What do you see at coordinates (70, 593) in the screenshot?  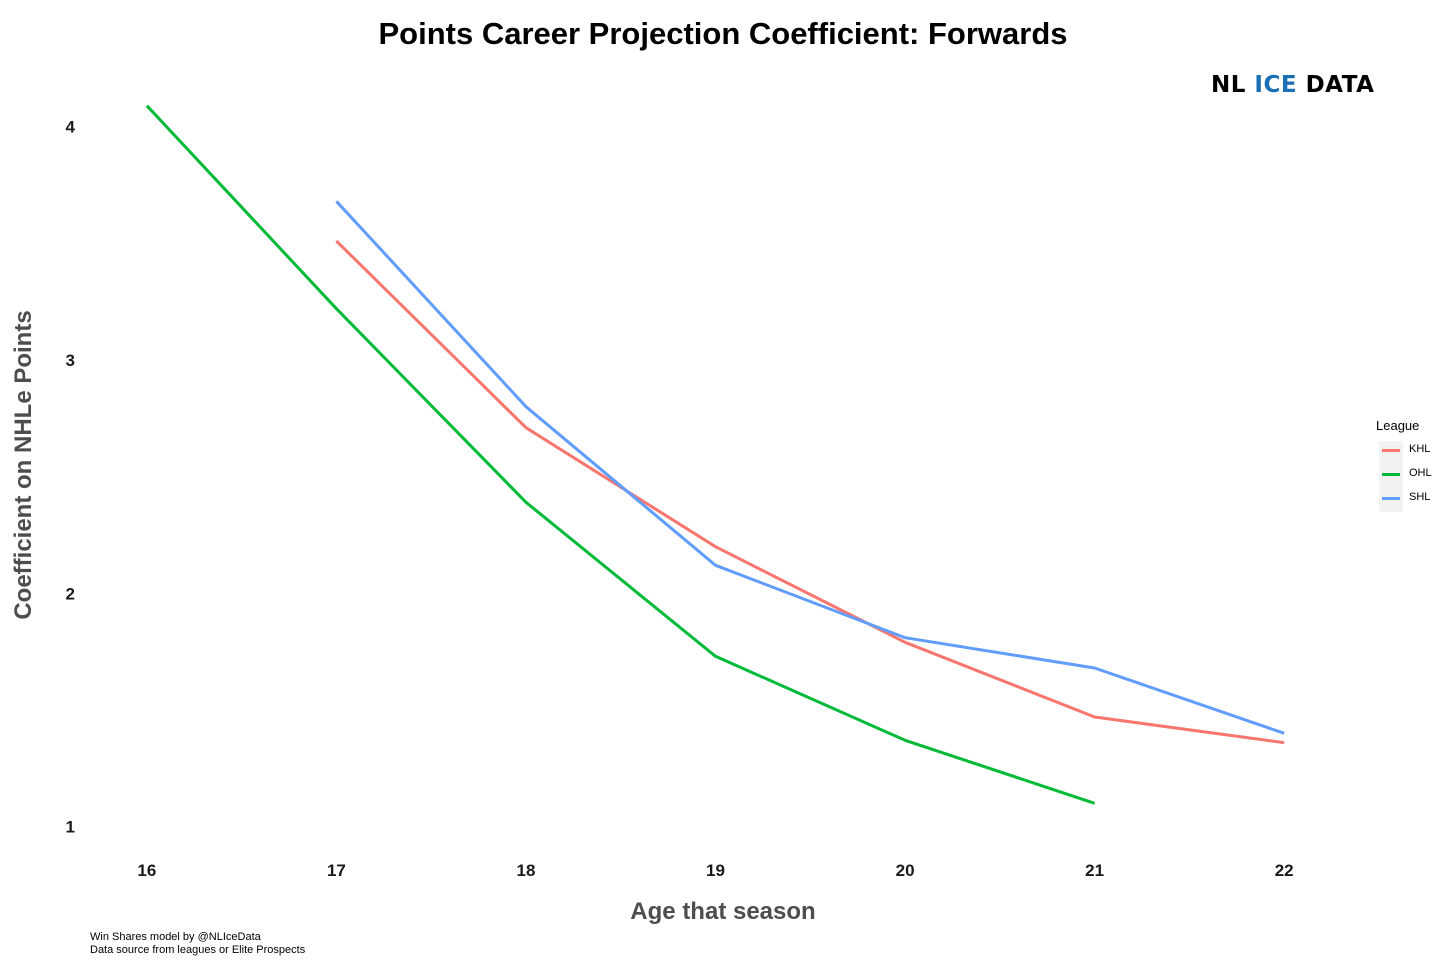 I see `y-tick-label-2: 2` at bounding box center [70, 593].